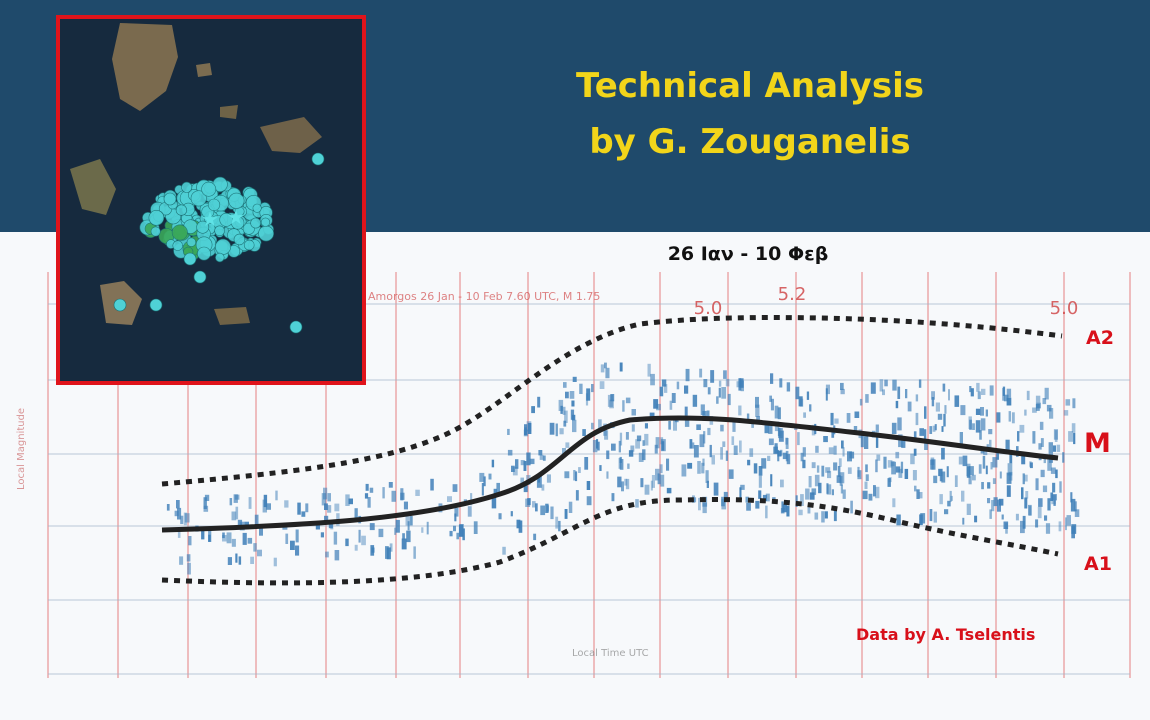 This screenshot has height=720, width=1150. Describe the element at coordinates (610, 541) in the screenshot. I see `lower-band-a1` at that location.